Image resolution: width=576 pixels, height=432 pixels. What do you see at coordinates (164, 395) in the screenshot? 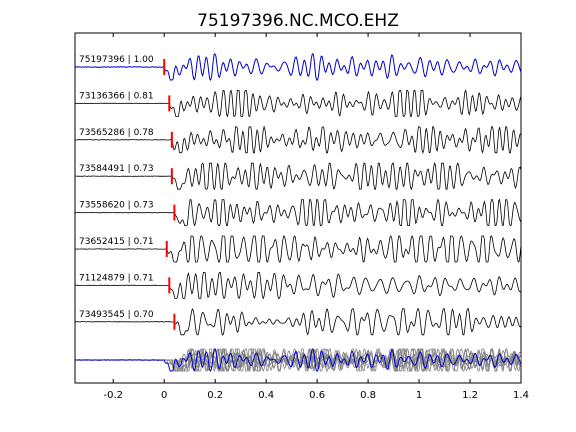
I see `x-tick-label-1: 0` at bounding box center [164, 395].